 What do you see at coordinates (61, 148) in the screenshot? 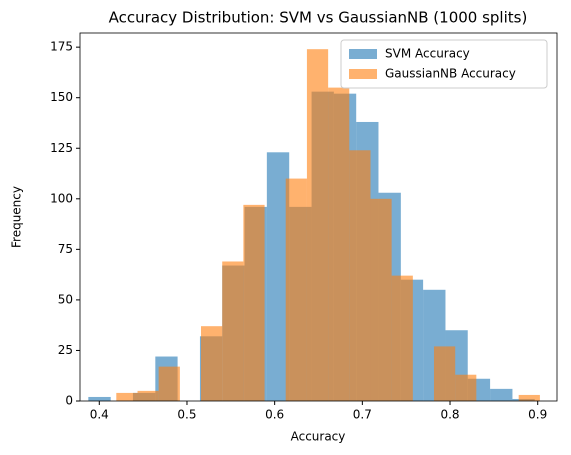
I see `y-tick-label: 125` at bounding box center [61, 148].